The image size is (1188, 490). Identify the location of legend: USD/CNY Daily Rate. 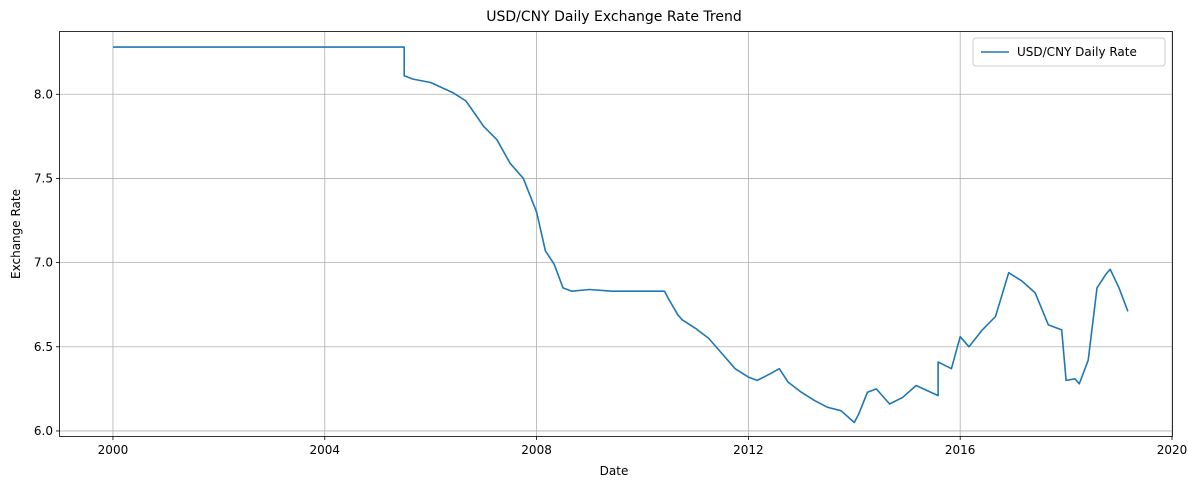
(1069, 52).